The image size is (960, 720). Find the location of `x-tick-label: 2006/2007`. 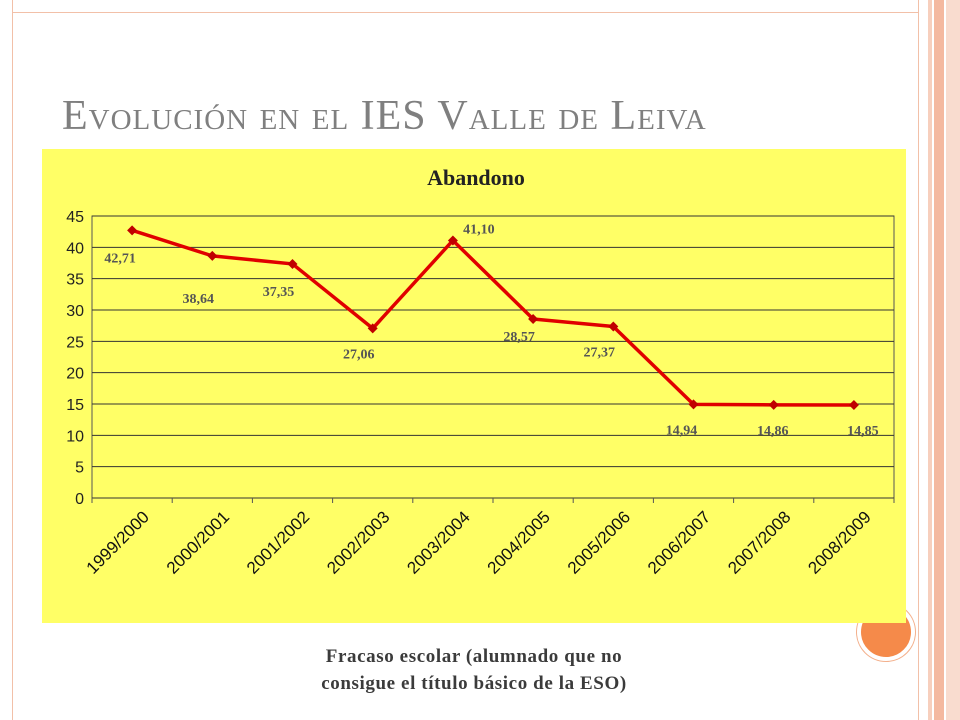

x-tick-label: 2006/2007 is located at coordinates (679, 542).